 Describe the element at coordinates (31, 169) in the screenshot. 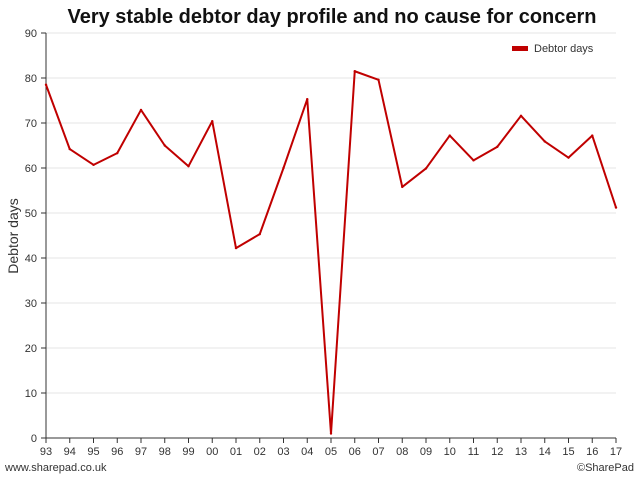

I see `y-tick-label: 60` at that location.